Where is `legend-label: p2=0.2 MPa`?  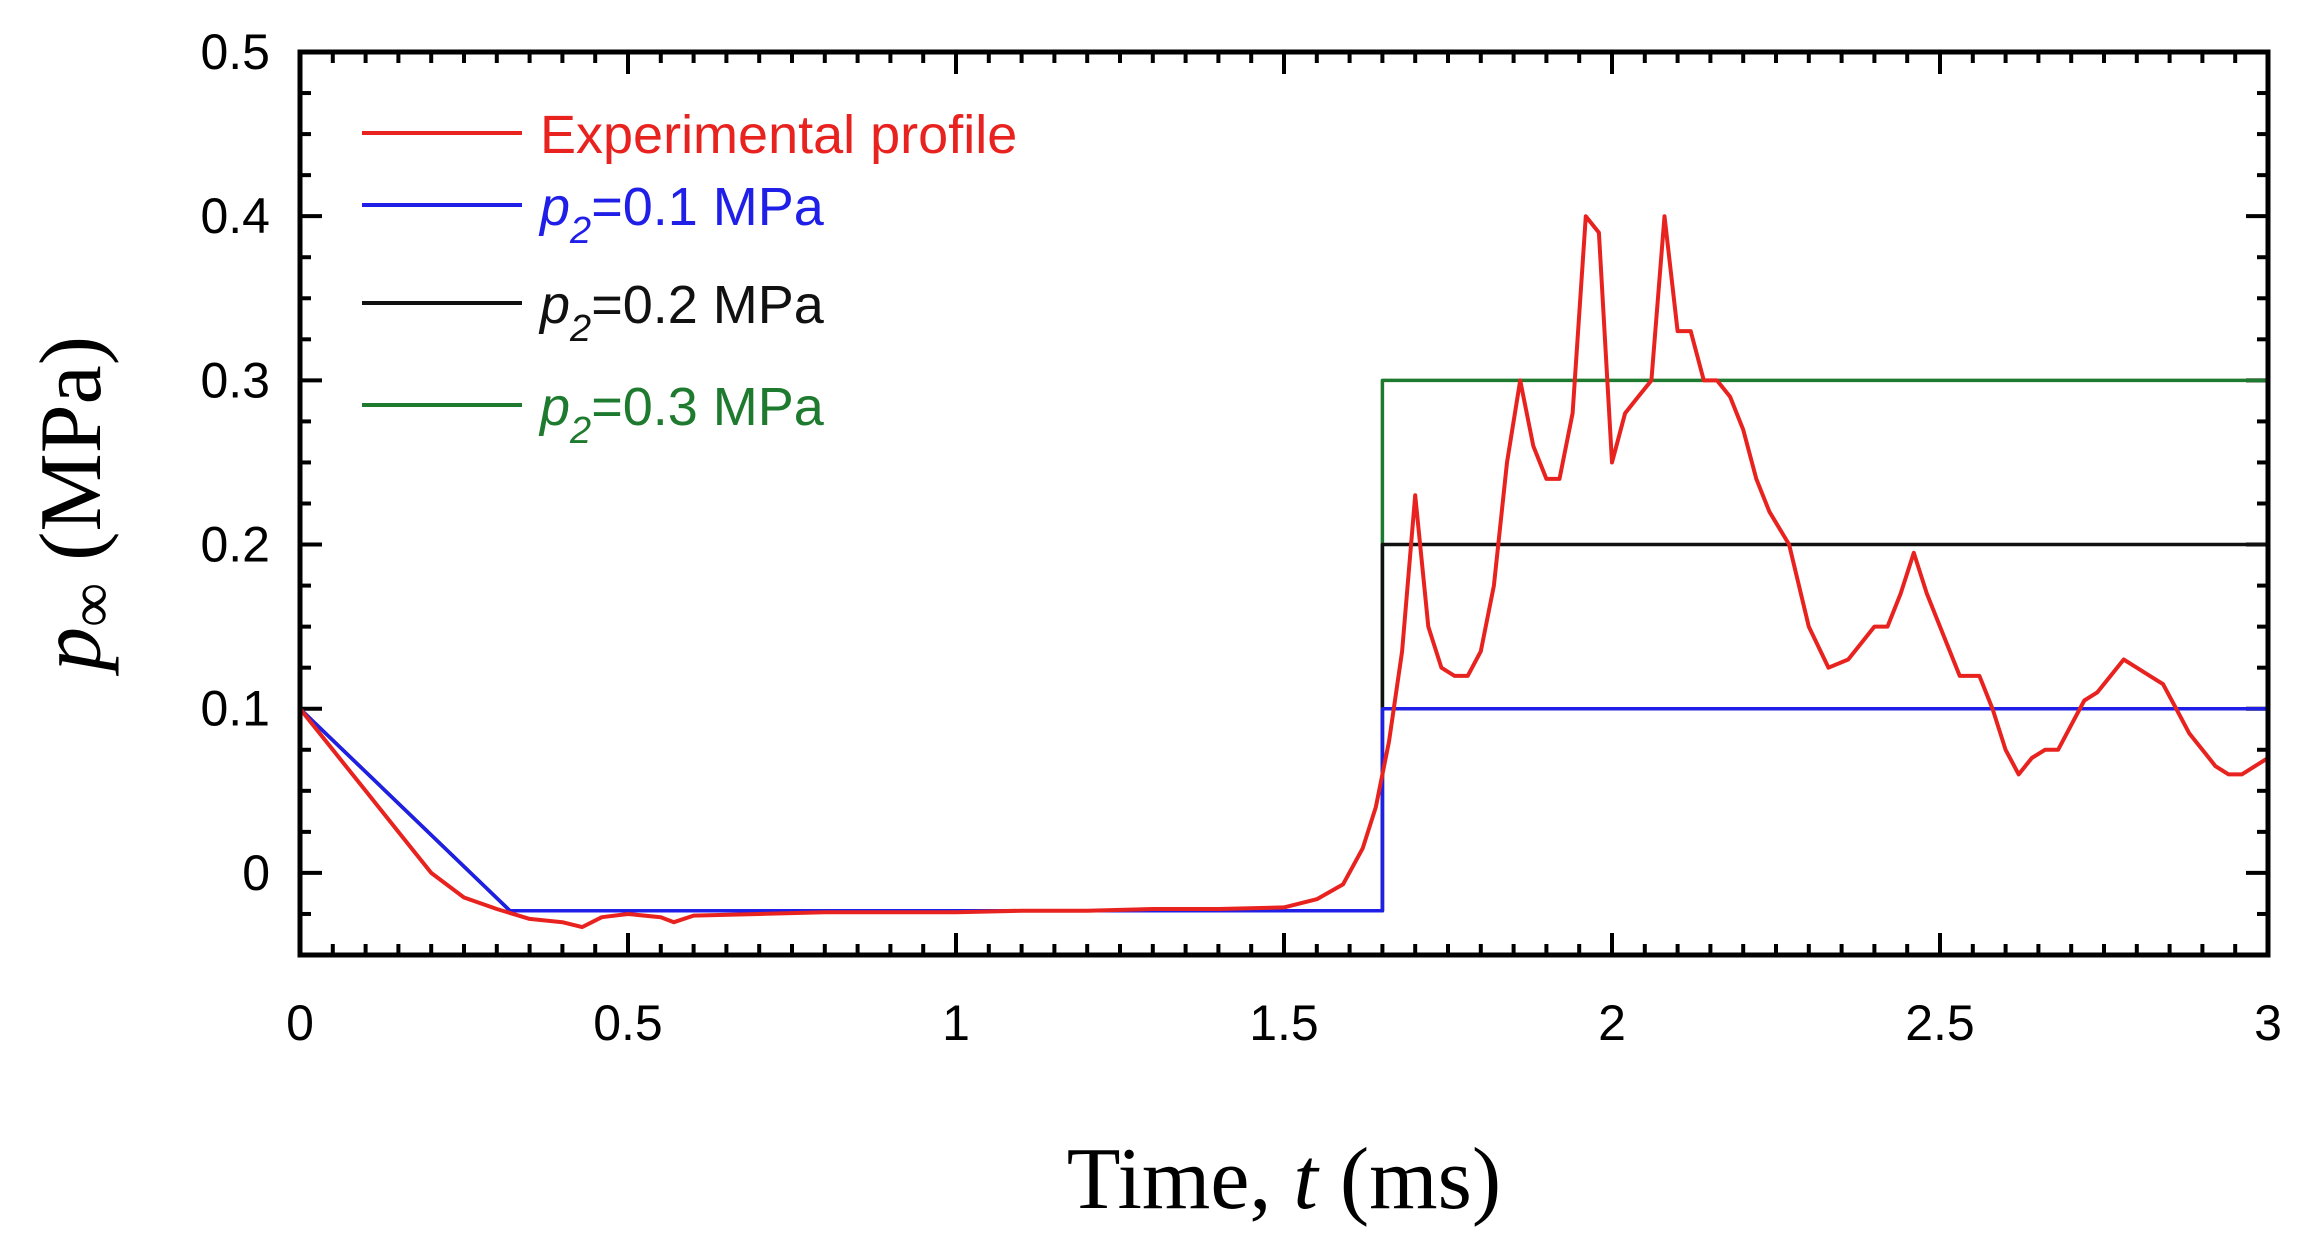
legend-label: p2=0.2 MPa is located at coordinates (681, 312).